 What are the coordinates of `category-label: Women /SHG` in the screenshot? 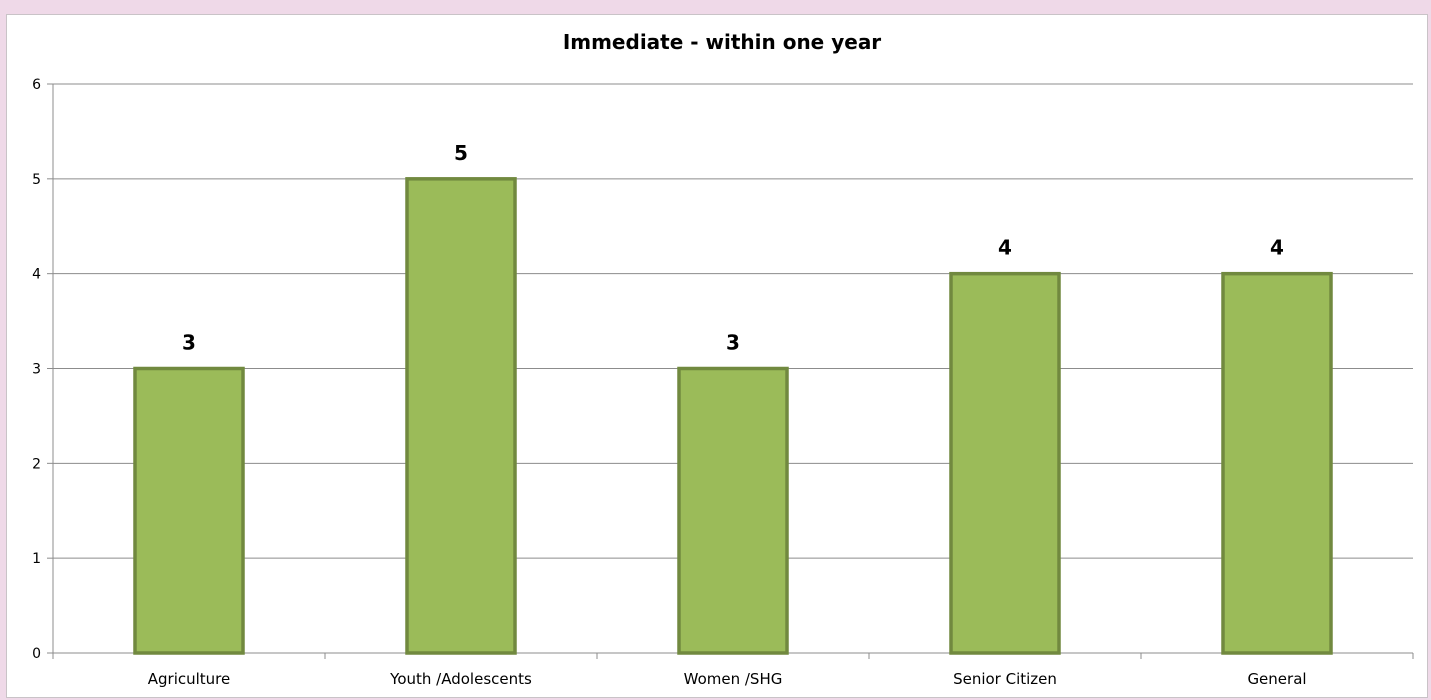 It's located at (733, 679).